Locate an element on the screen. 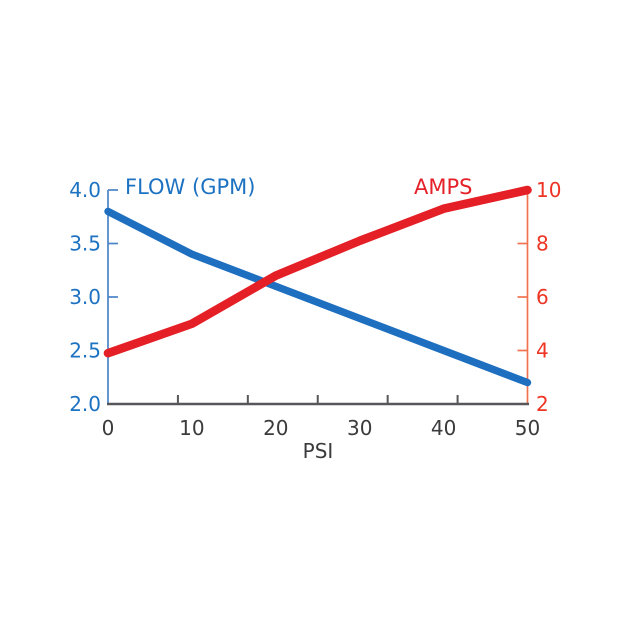 The width and height of the screenshot is (622, 618). svg-text: 8 is located at coordinates (542, 244).